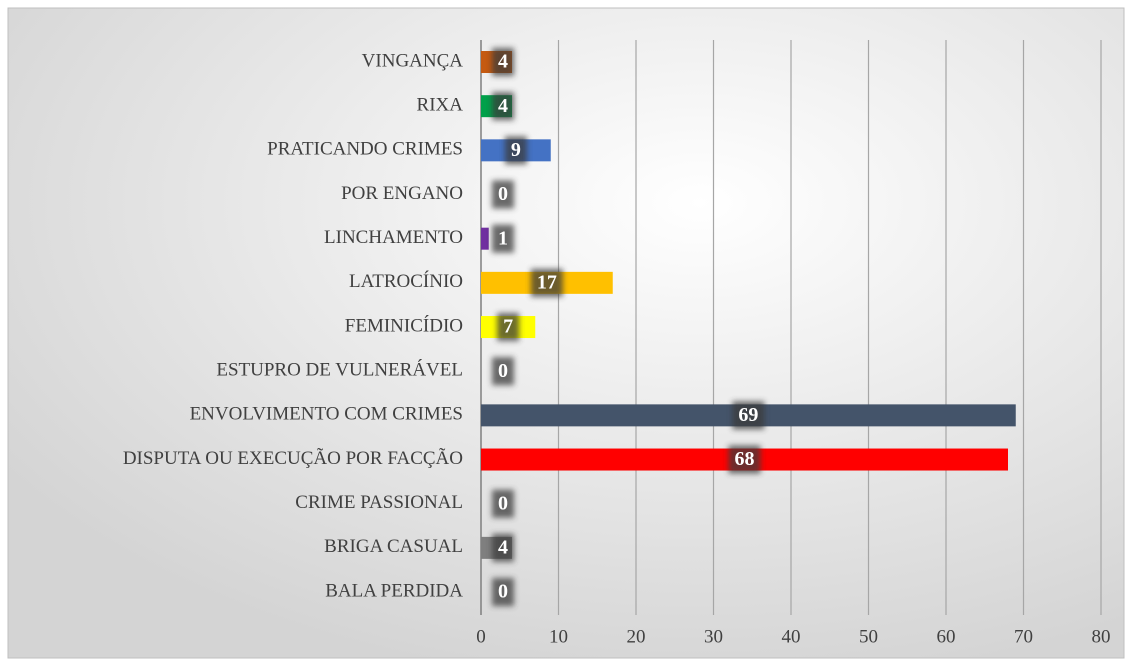  I want to click on x-tick-label: 50, so click(868, 636).